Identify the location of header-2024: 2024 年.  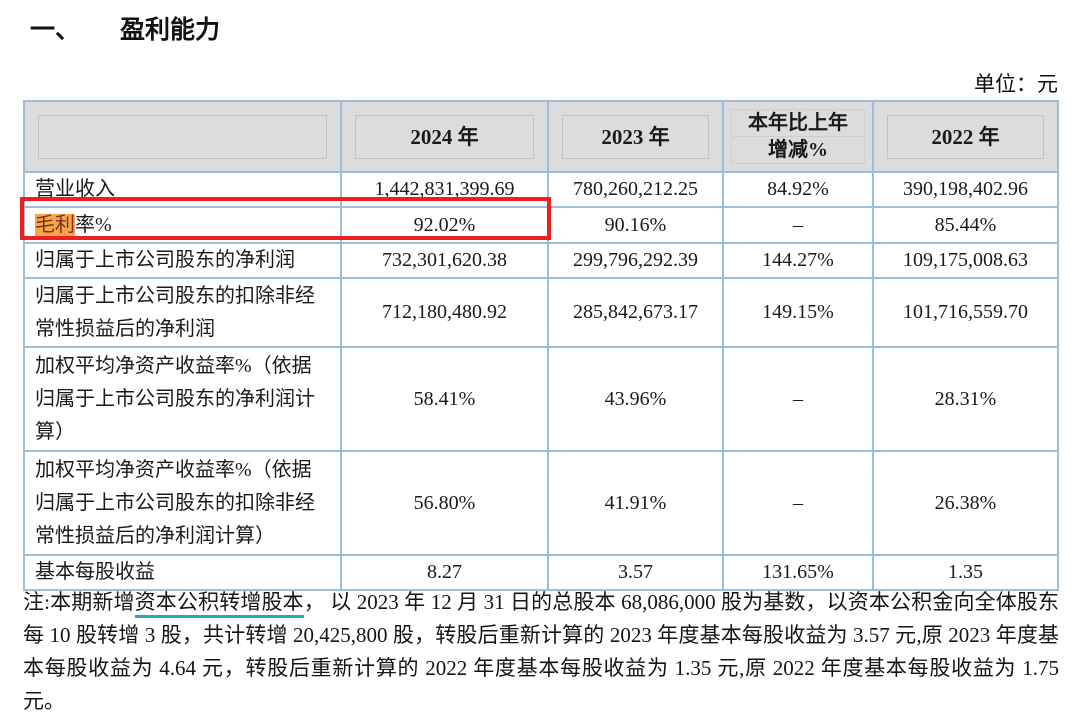
(444, 136).